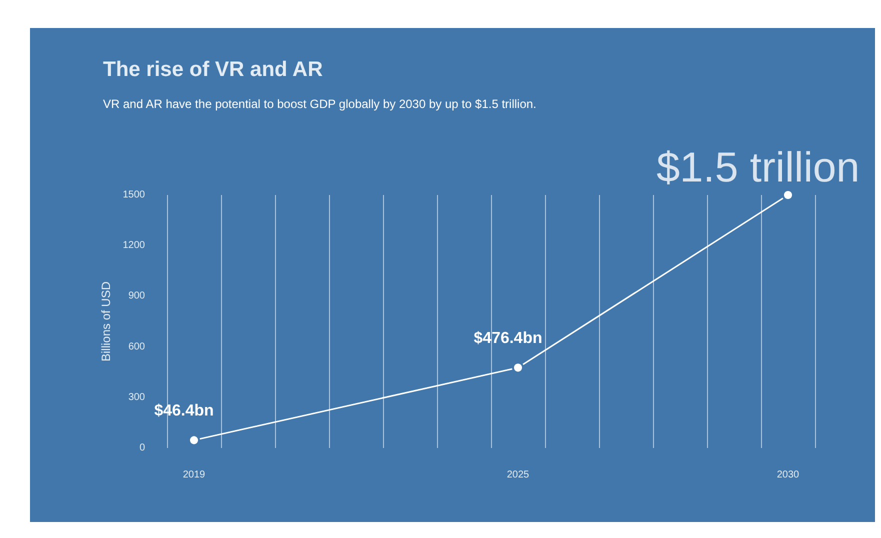 The width and height of the screenshot is (881, 538). What do you see at coordinates (142, 448) in the screenshot?
I see `y-tick-label: 0` at bounding box center [142, 448].